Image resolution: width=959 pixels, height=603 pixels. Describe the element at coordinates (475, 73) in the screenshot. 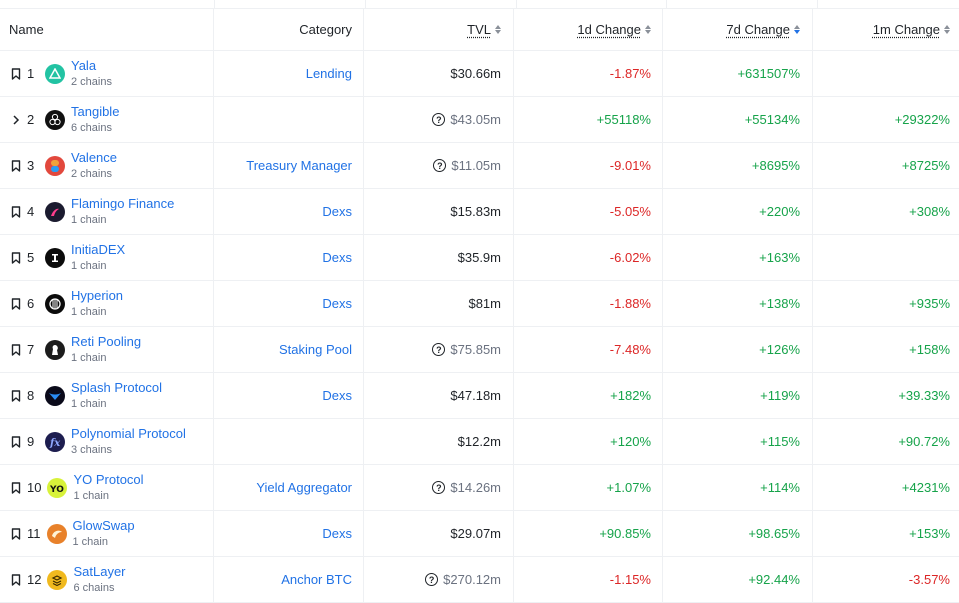

I see `tvl-value: $30.66m` at that location.